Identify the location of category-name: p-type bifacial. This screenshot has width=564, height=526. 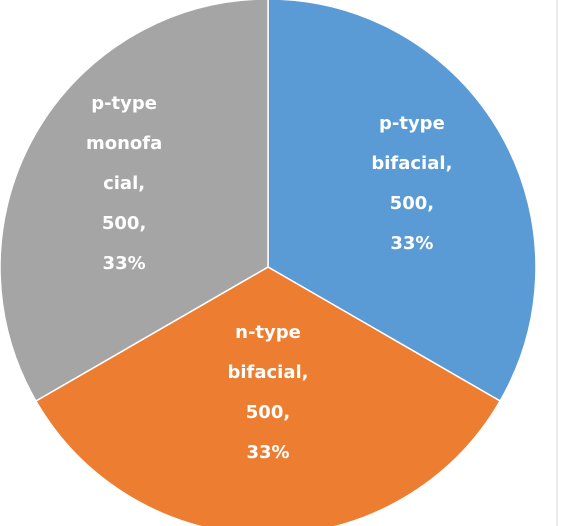
(408, 143).